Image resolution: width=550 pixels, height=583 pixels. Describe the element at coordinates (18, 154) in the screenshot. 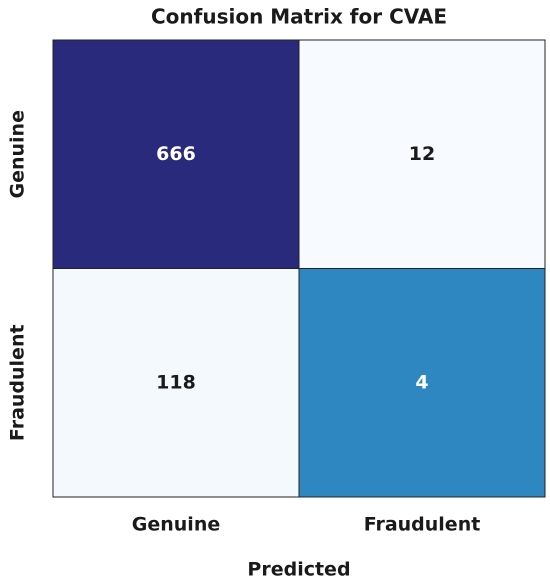

I see `y-tick-label: Genuine` at that location.